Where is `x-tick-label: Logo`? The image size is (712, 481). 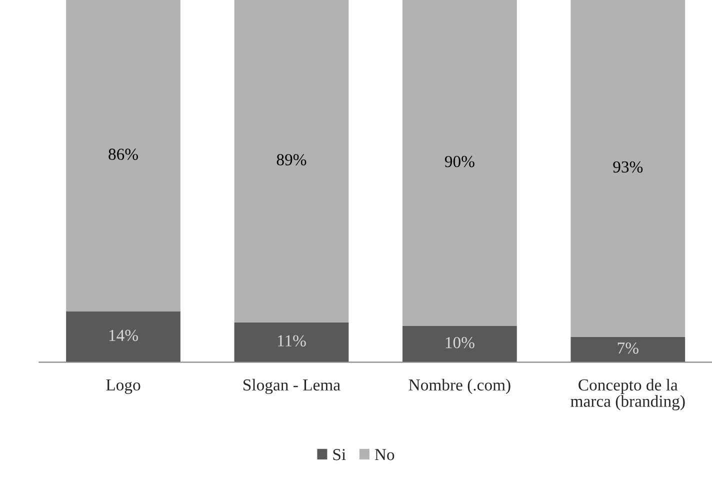
x-tick-label: Logo is located at coordinates (123, 386).